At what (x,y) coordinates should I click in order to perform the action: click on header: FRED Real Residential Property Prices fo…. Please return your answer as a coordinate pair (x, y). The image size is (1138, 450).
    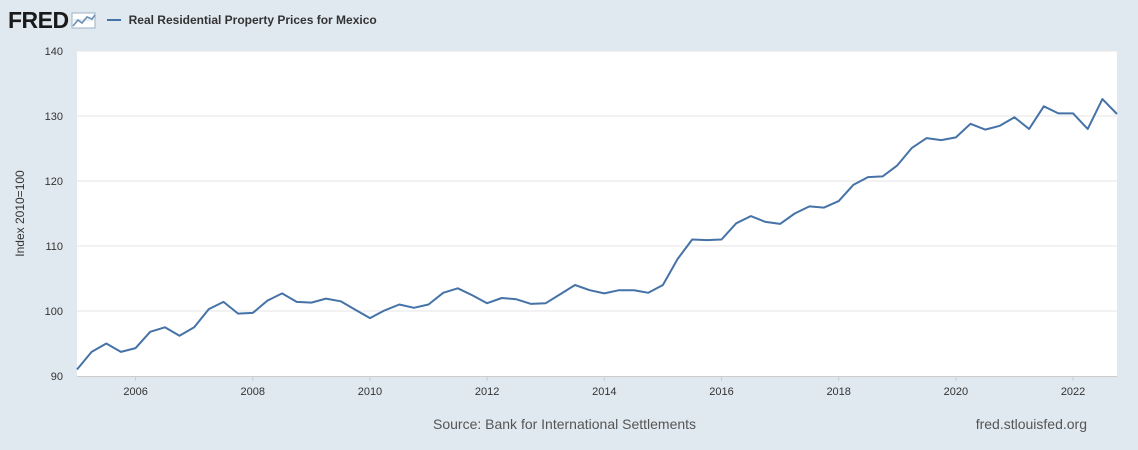
    Looking at the image, I should click on (192, 20).